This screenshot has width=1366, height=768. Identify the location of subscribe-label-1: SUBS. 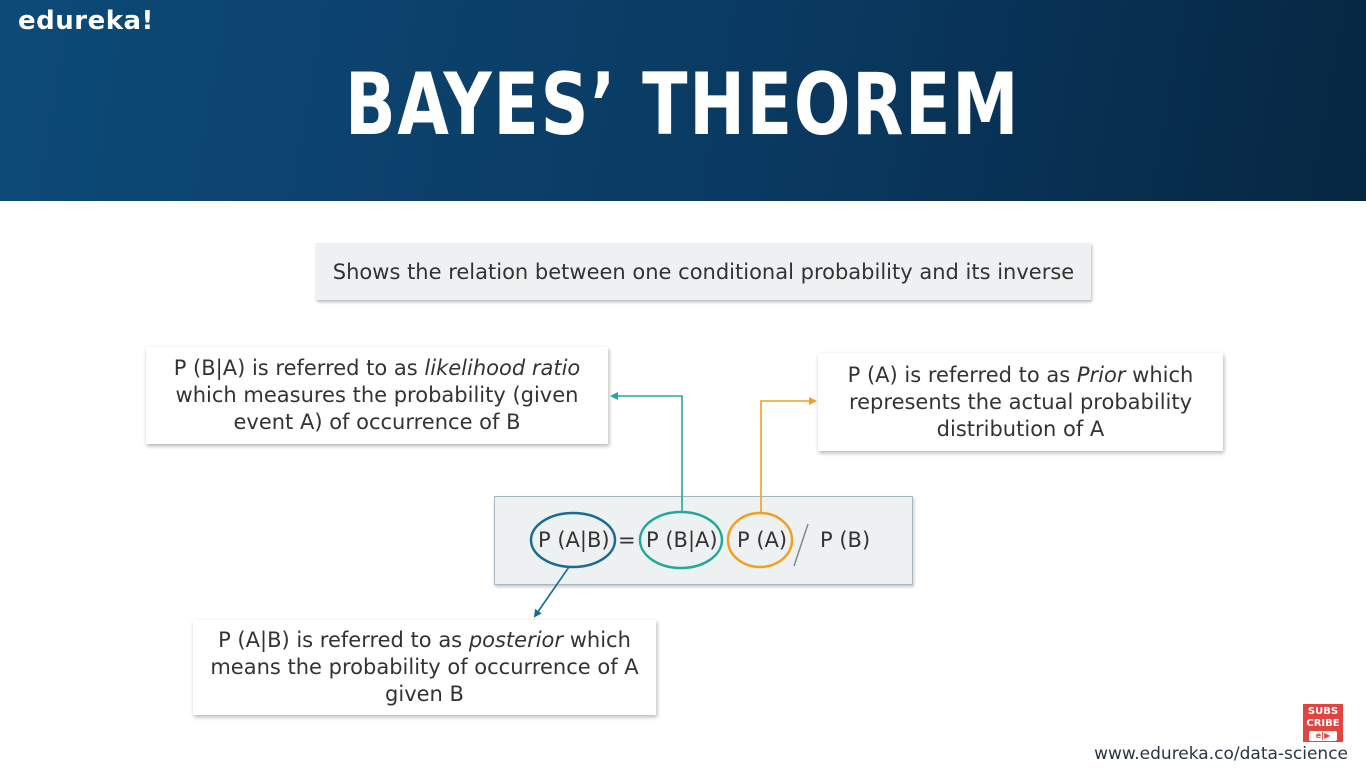
(1323, 711).